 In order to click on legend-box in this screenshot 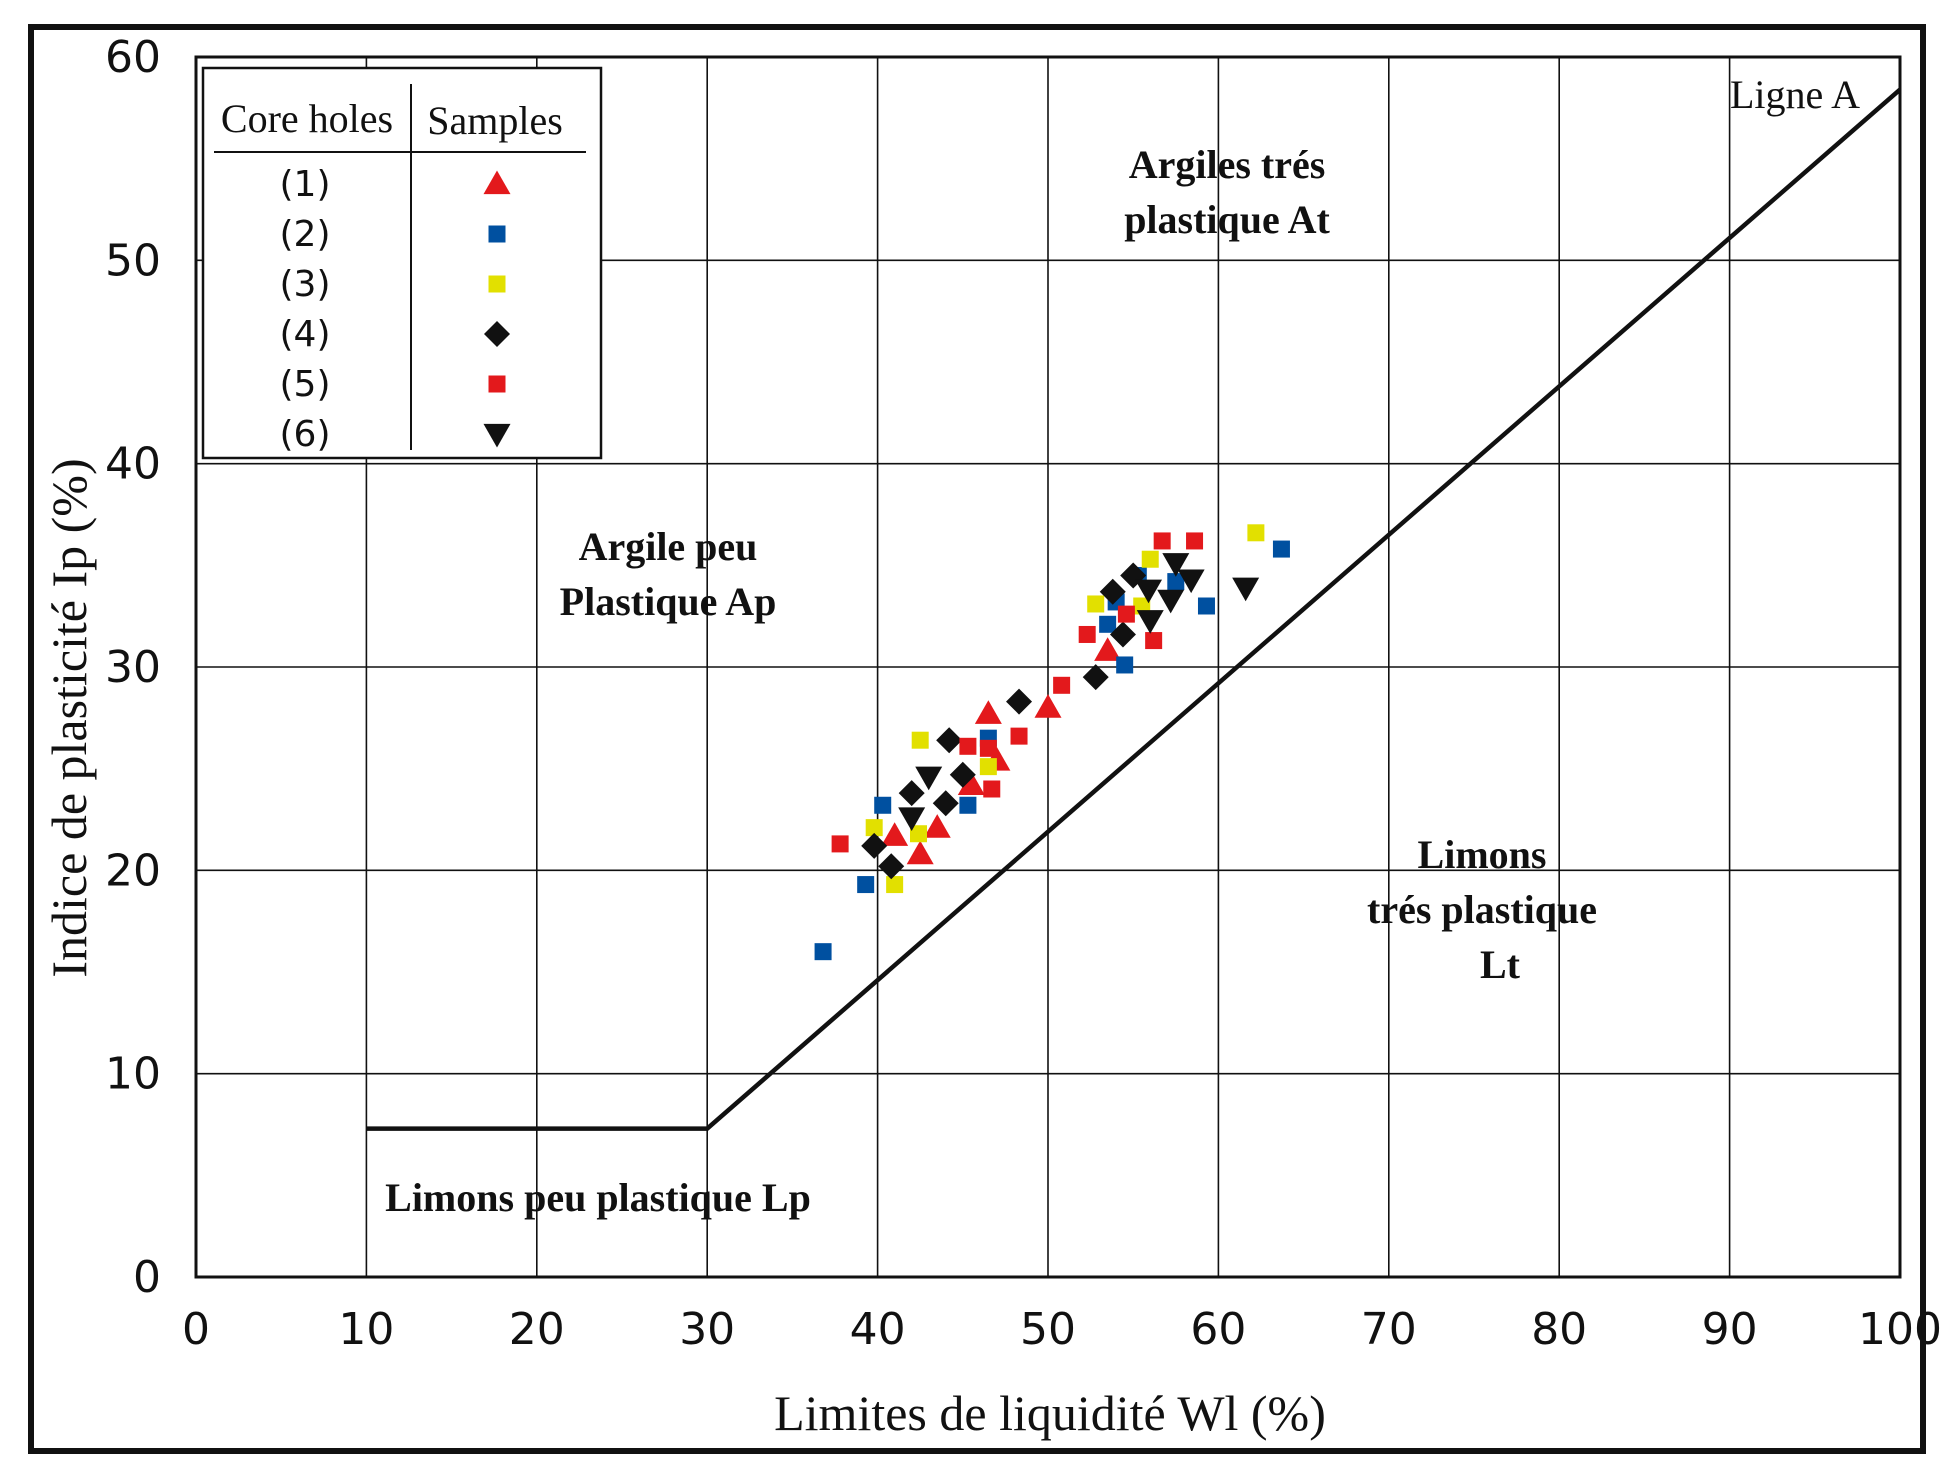, I will do `click(402, 263)`.